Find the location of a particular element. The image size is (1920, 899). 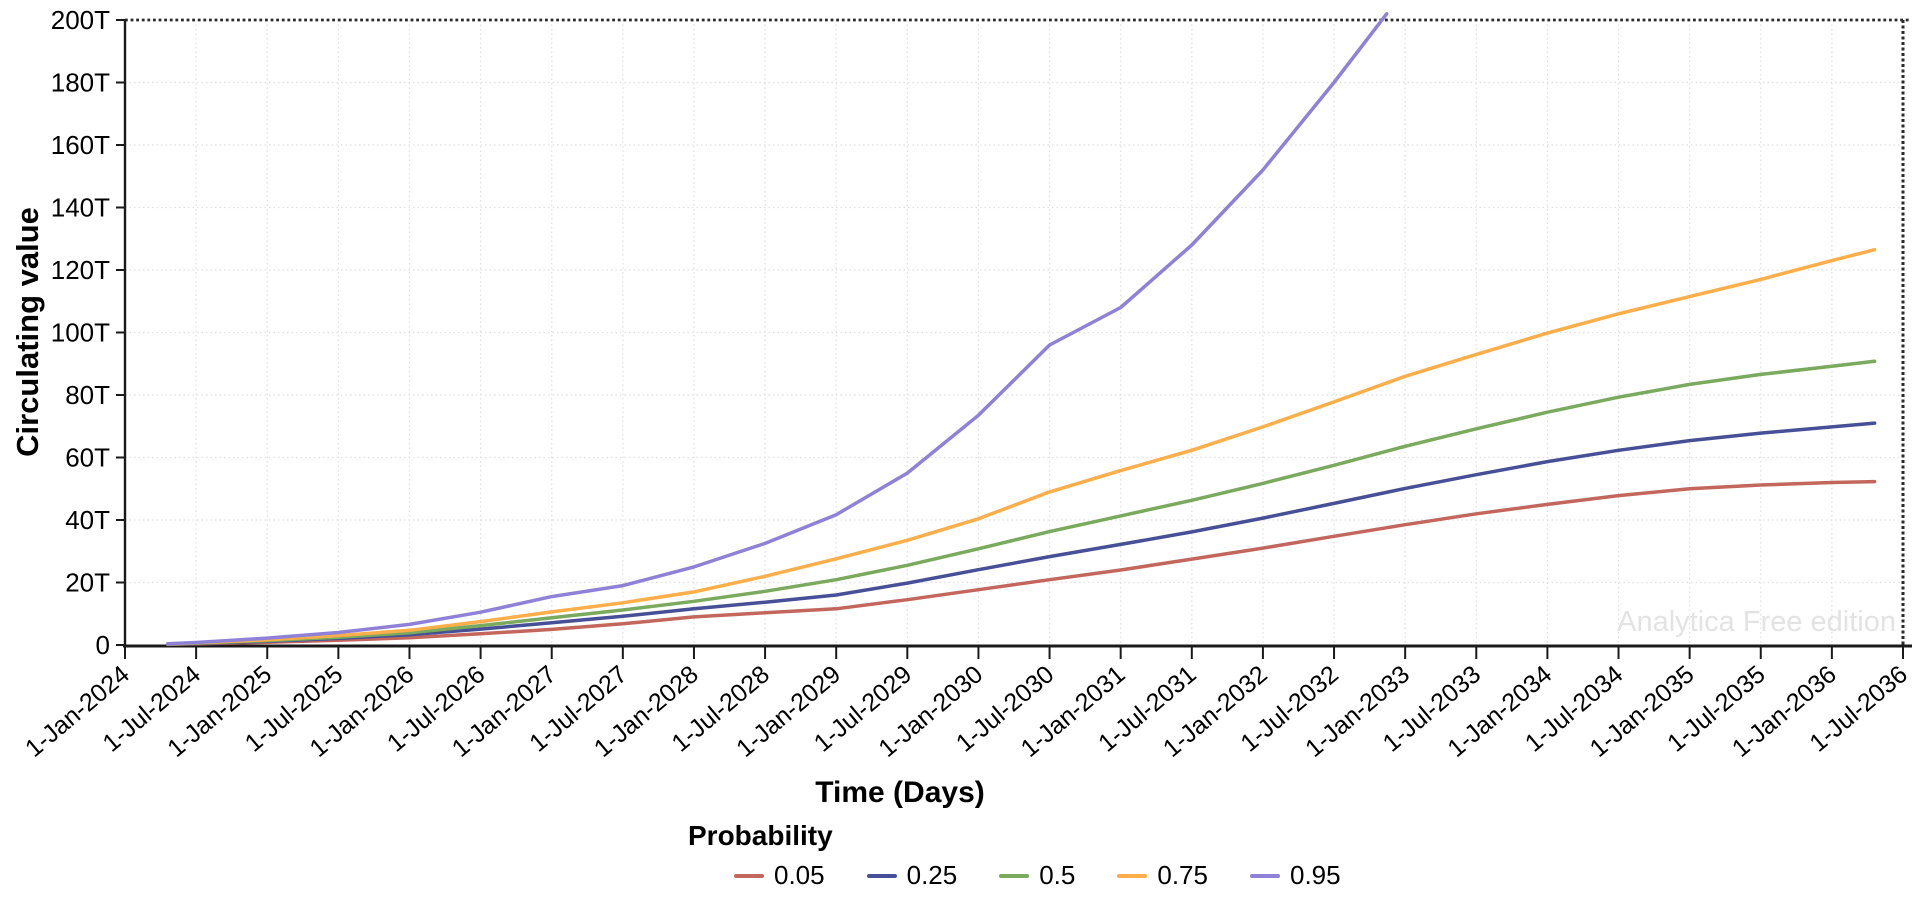

watermark: Analytica Free edition is located at coordinates (1756, 622).